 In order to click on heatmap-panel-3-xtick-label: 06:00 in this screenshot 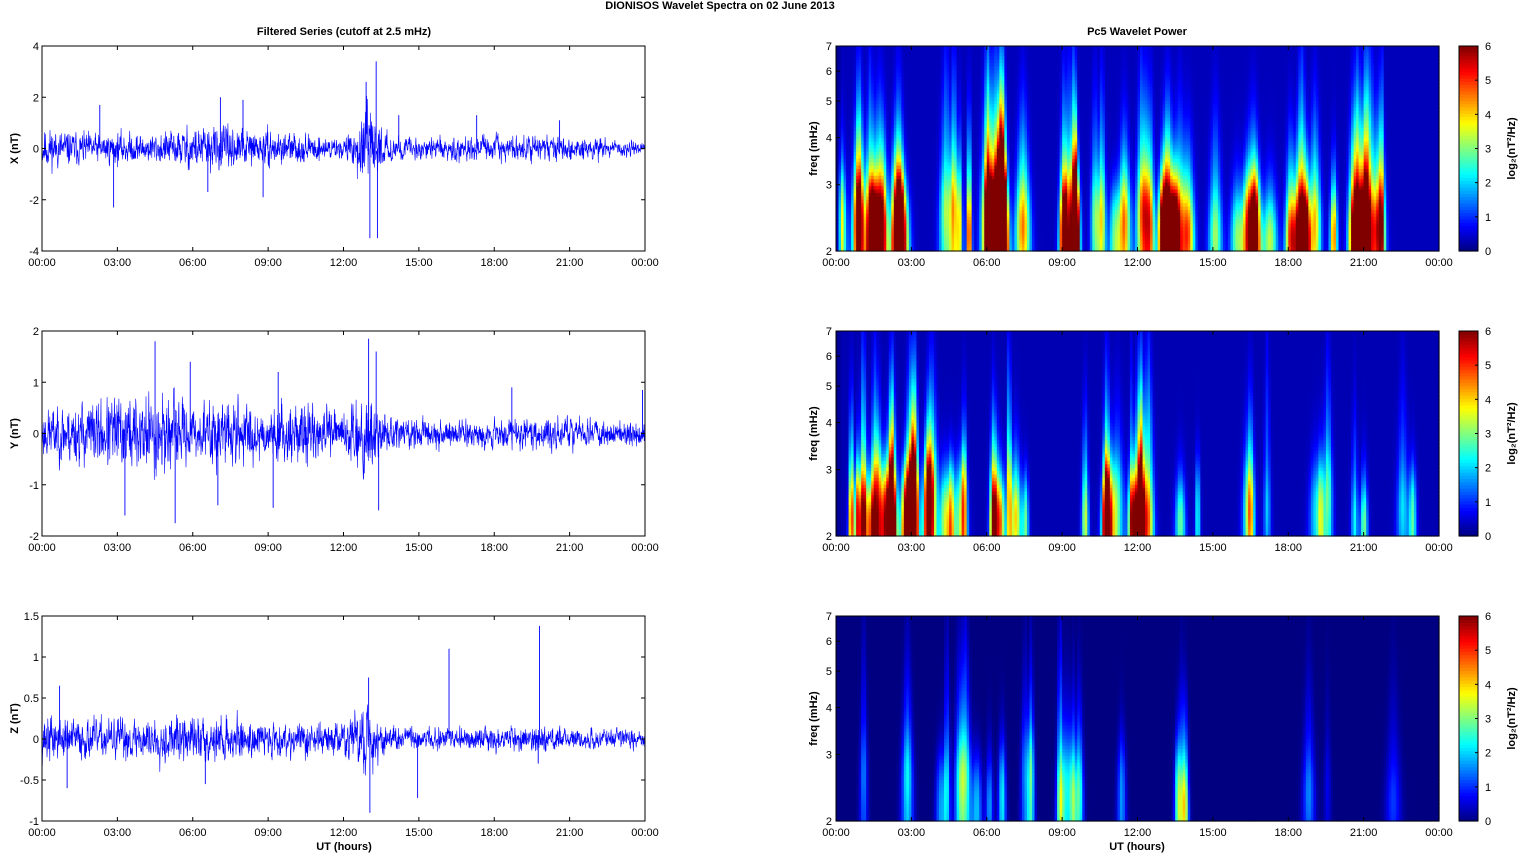, I will do `click(987, 833)`.